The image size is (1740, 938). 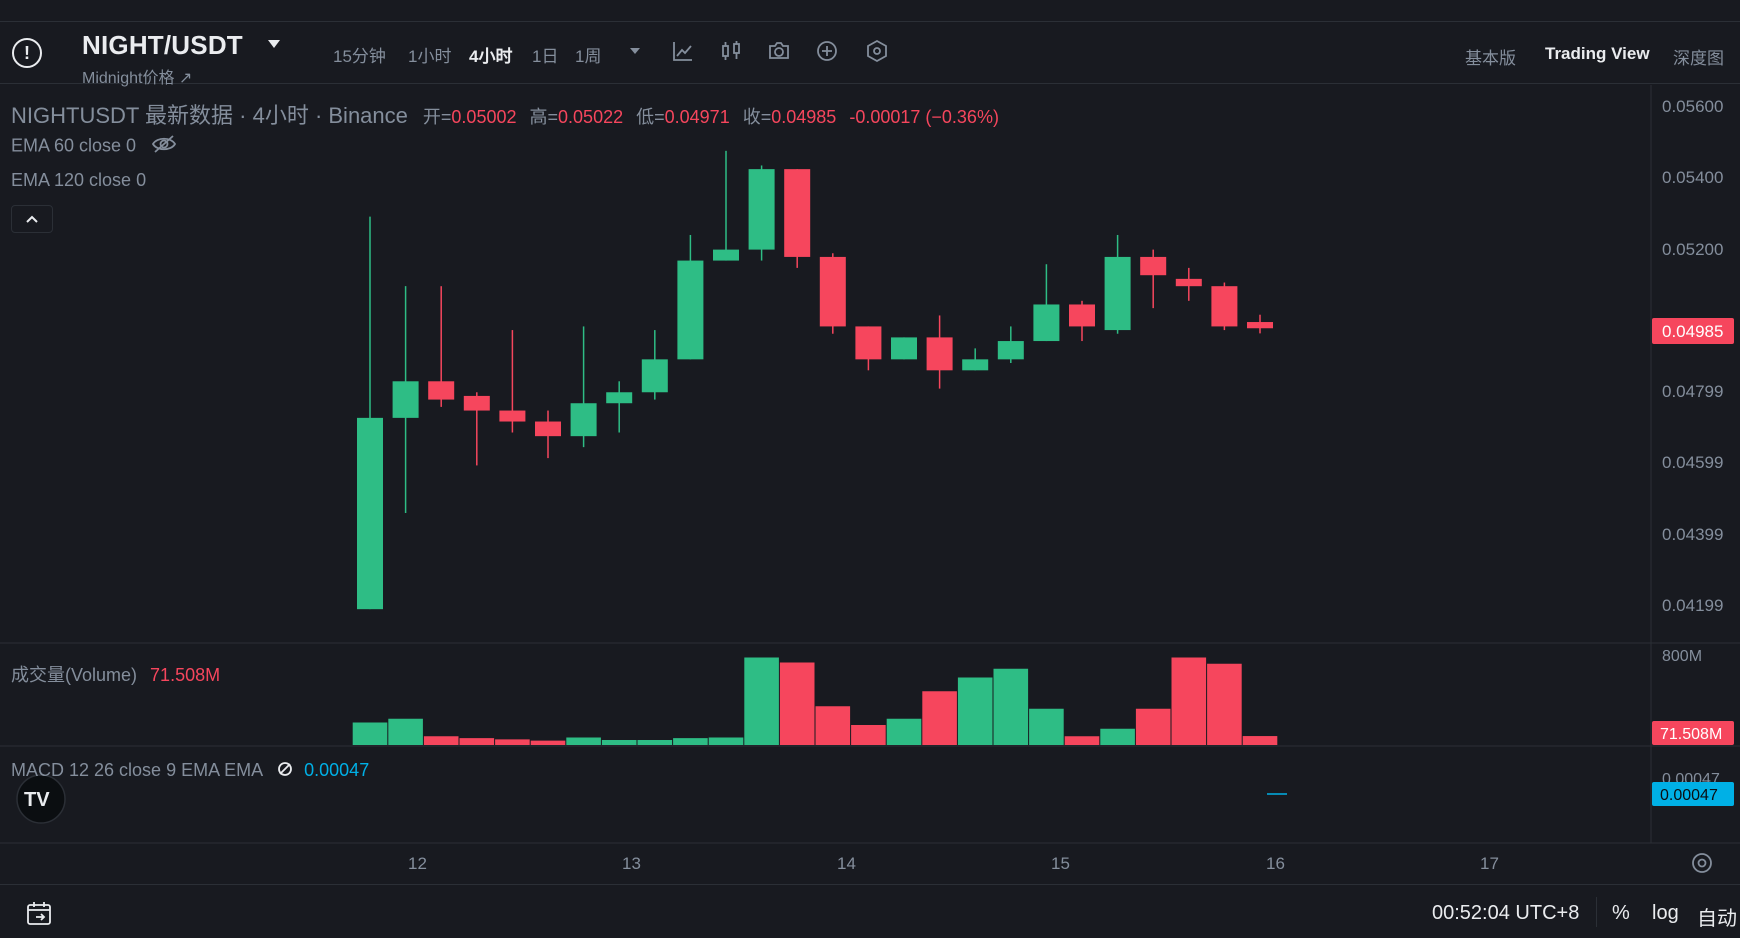 I want to click on time-tick: 12, so click(x=417, y=863).